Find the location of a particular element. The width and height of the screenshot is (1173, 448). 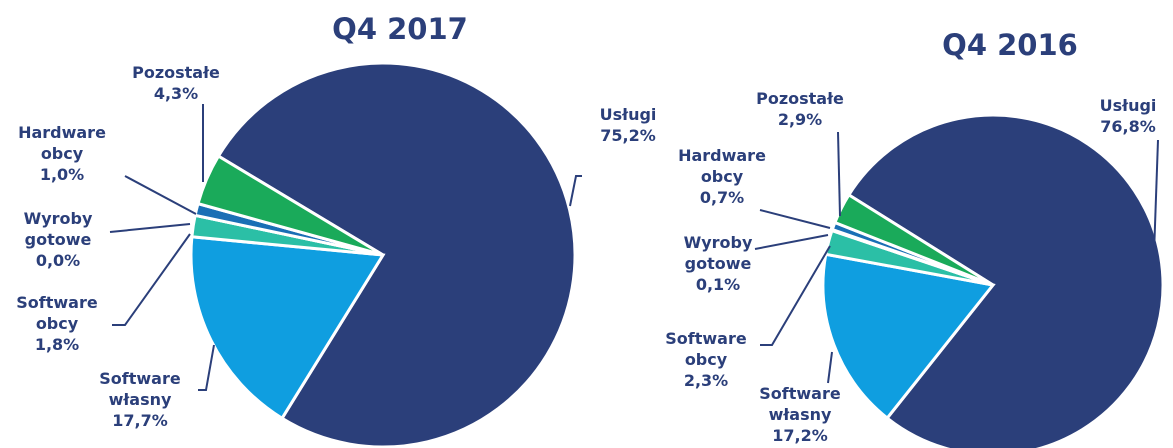

slice-value: 1,0% is located at coordinates (62, 174).